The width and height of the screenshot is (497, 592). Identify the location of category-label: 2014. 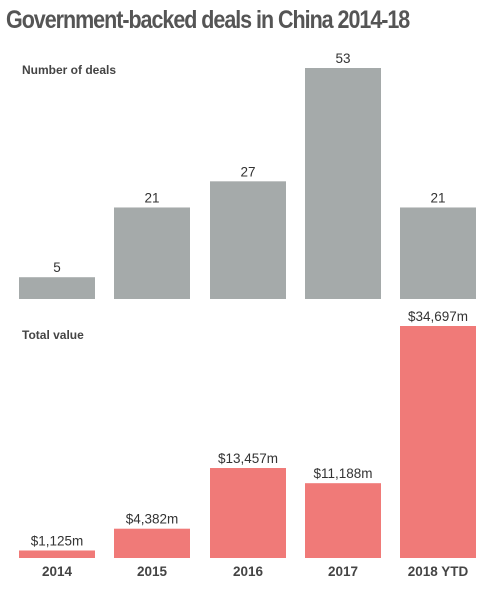
(57, 571).